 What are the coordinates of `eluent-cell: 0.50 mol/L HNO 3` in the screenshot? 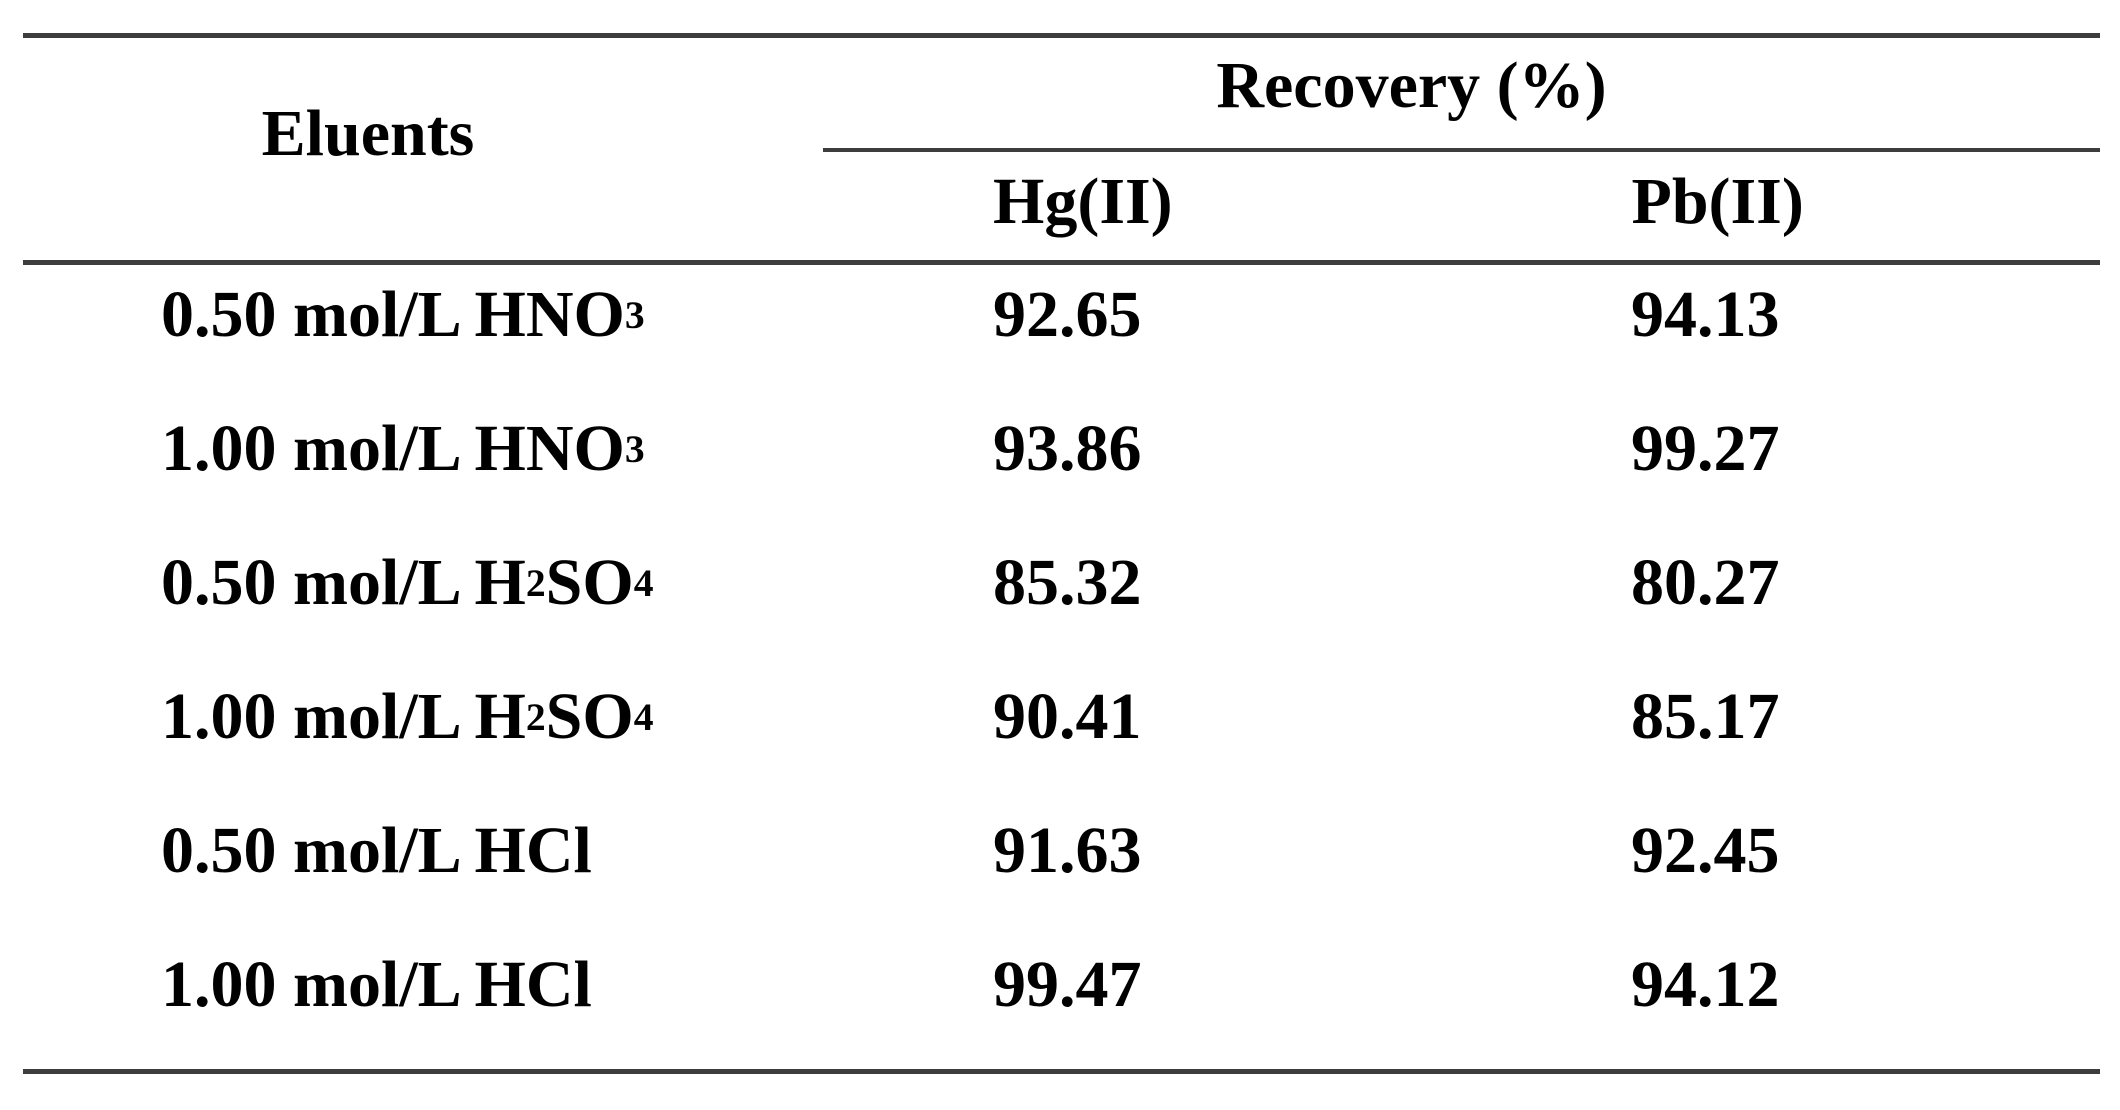 It's located at (403, 314).